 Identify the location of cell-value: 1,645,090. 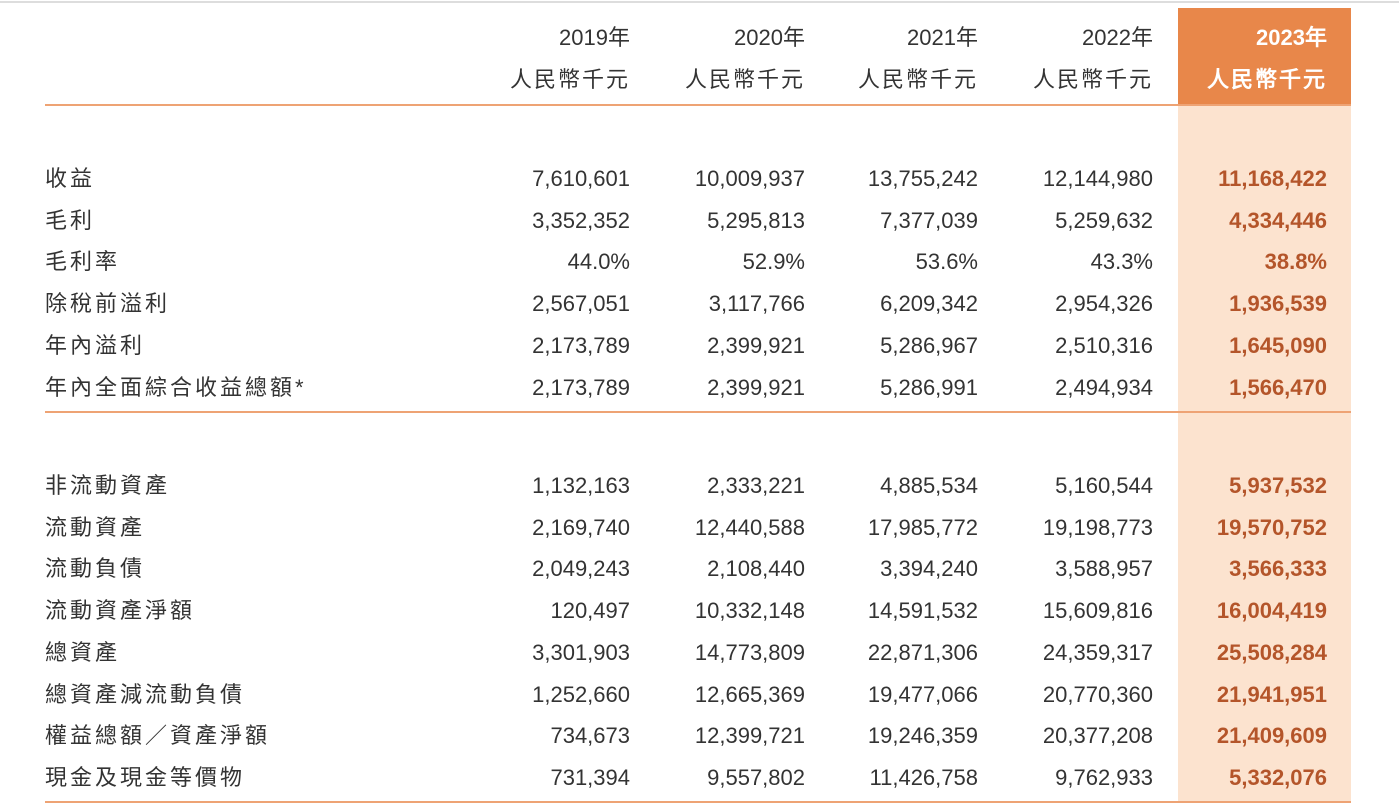
(1278, 345).